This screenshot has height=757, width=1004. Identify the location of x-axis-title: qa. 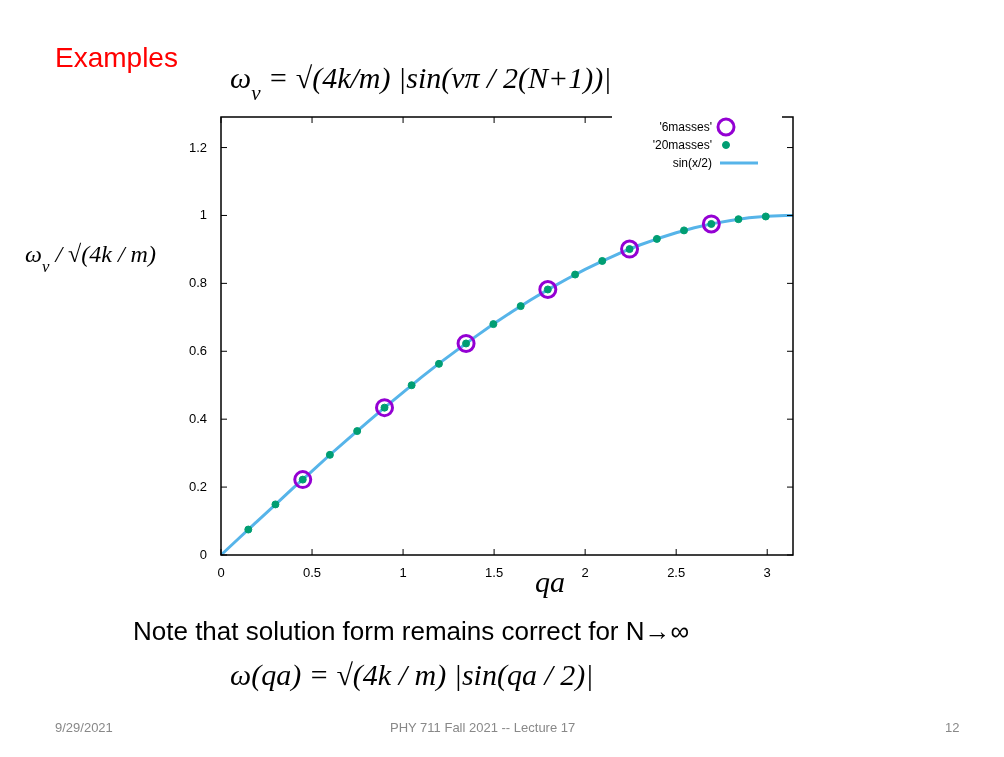
(550, 581).